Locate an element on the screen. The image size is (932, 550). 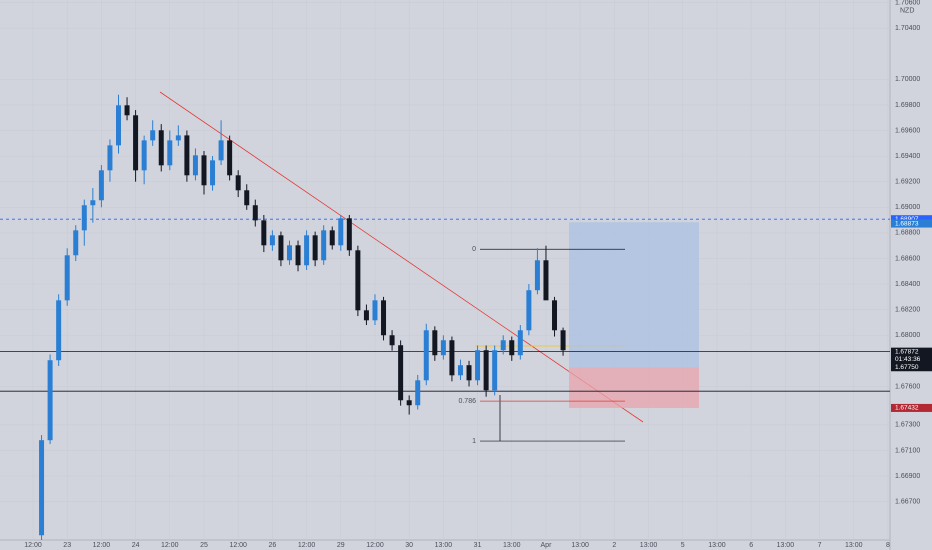
x-tick-label: 23 is located at coordinates (67, 545).